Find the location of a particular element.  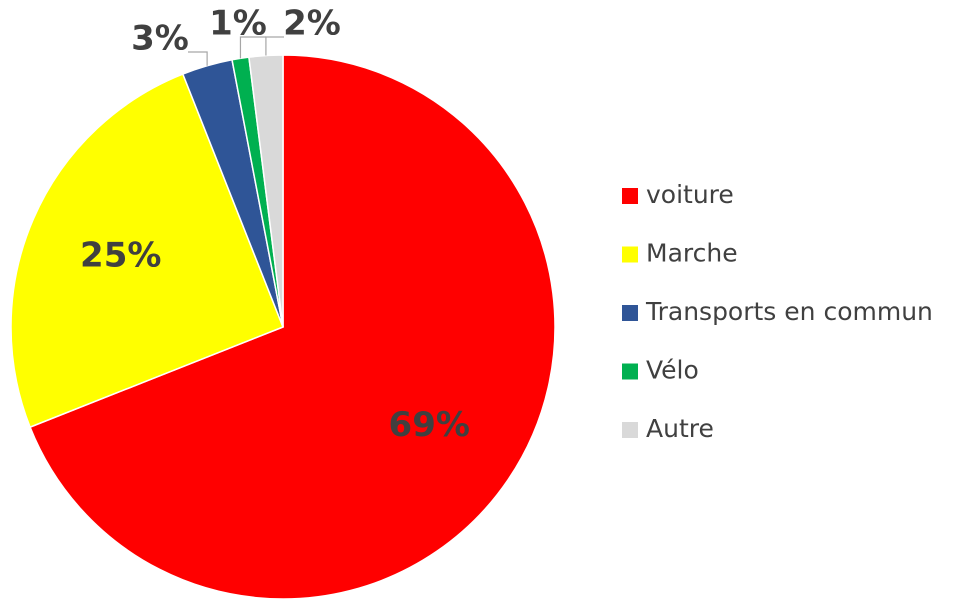

value-label: 2% is located at coordinates (312, 24).